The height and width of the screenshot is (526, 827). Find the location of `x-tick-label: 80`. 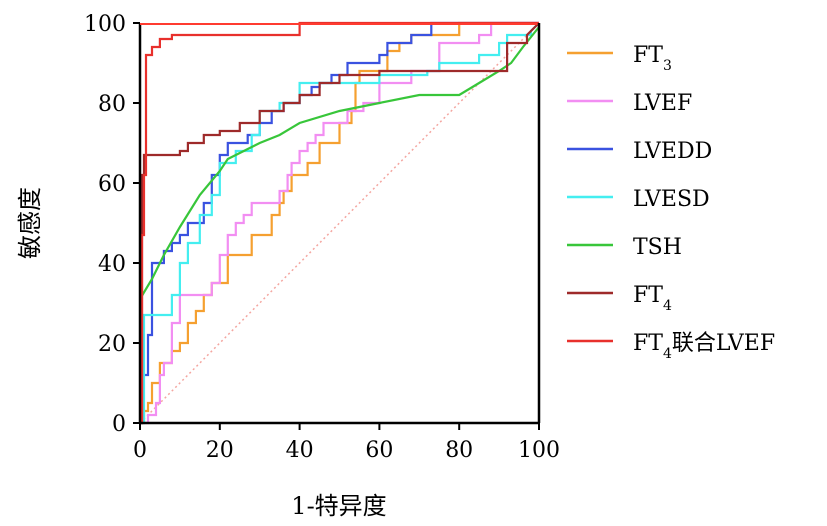

x-tick-label: 80 is located at coordinates (459, 450).